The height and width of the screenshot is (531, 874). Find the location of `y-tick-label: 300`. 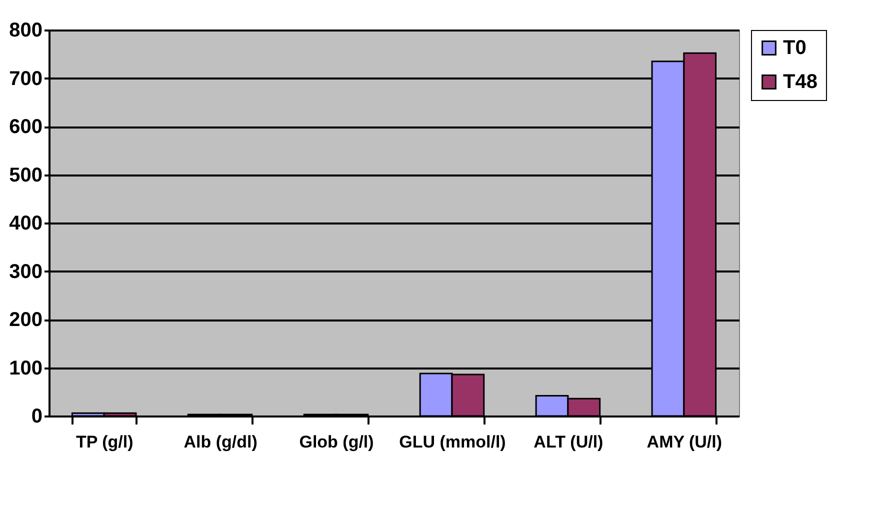

y-tick-label: 300 is located at coordinates (25, 271).